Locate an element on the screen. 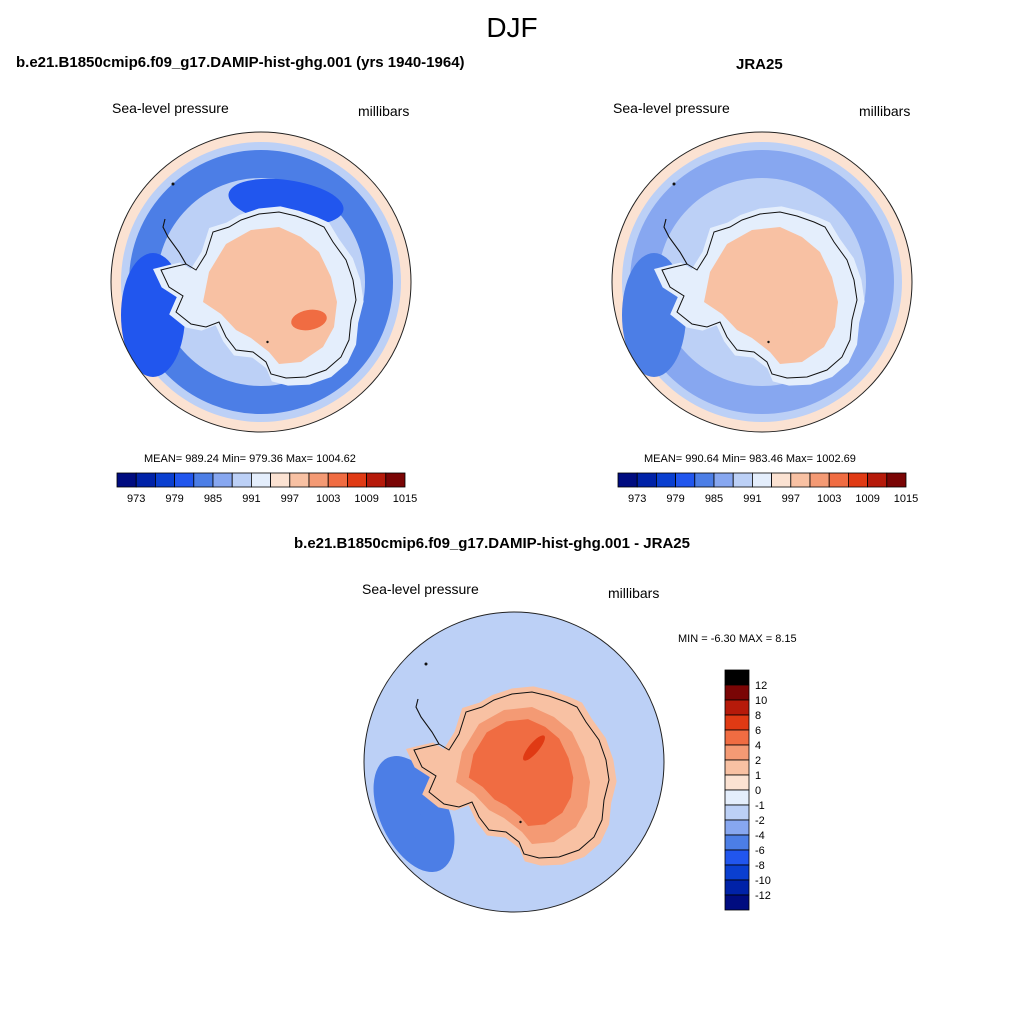  colorbar-2-tick-label: 12 is located at coordinates (761, 686).